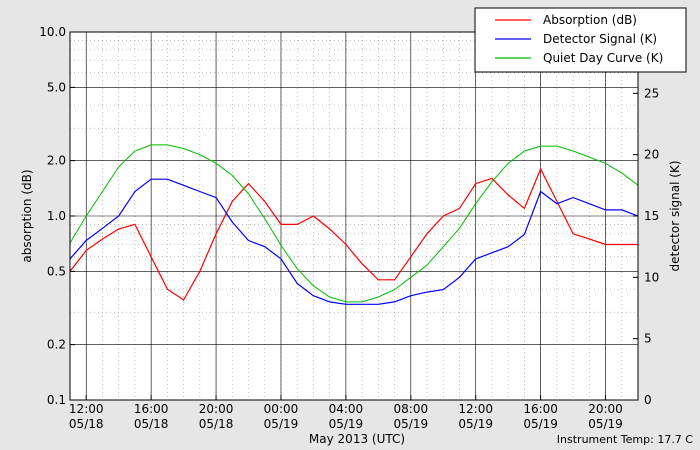  I want to click on y-tick-label-right: 20, so click(651, 155).